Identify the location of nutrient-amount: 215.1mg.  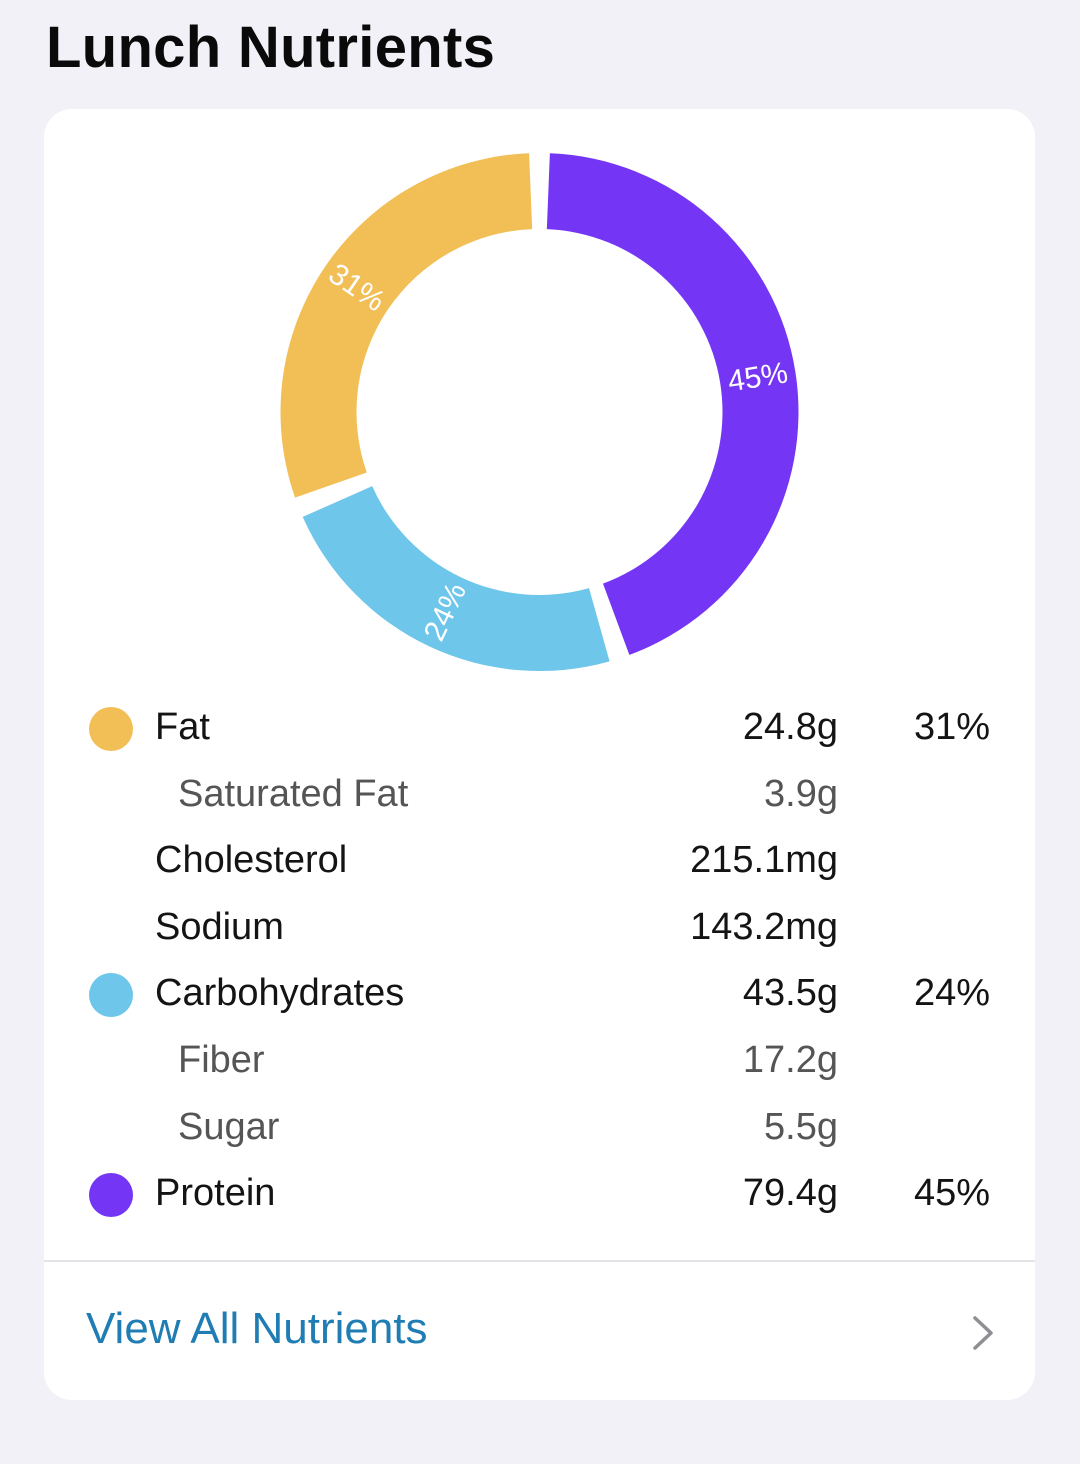
(764, 860).